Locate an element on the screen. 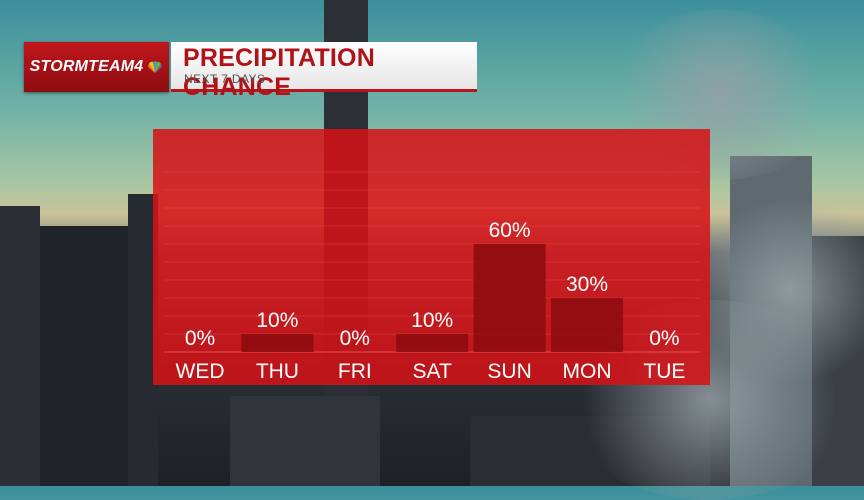 Image resolution: width=864 pixels, height=500 pixels. value-label-mon: 30% is located at coordinates (587, 284).